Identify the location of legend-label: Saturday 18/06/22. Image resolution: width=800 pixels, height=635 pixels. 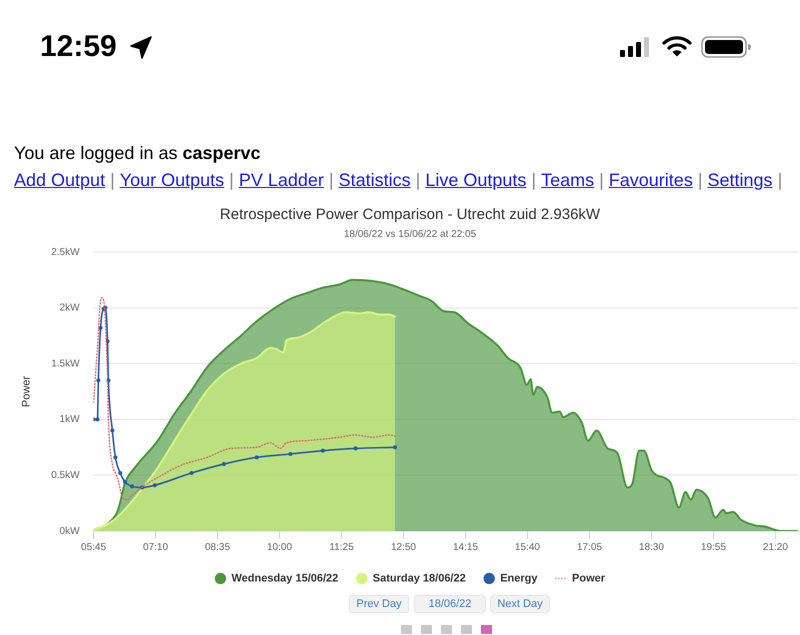
(419, 578).